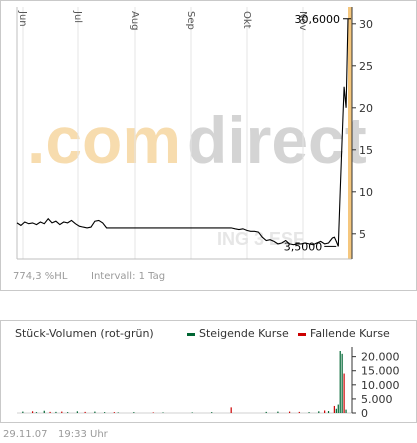  I want to click on faint-instrument-label: ING 3 ESF, so click(260, 239).